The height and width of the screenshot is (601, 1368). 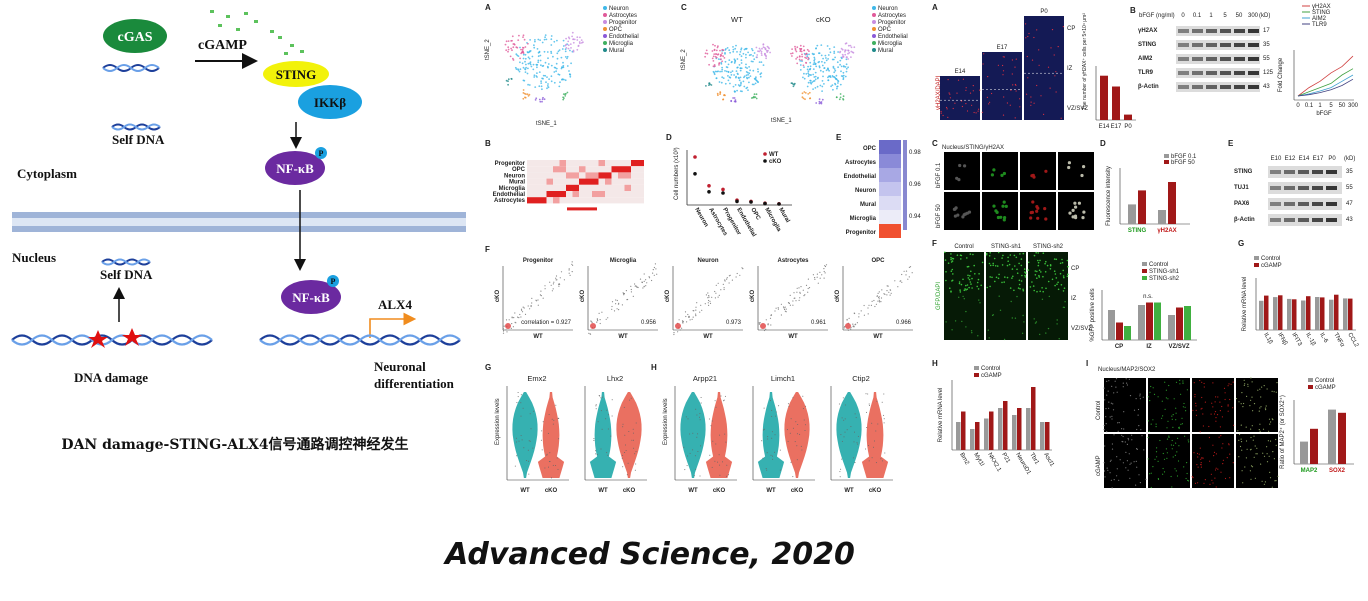 What do you see at coordinates (1231, 143) in the screenshot?
I see `r-e-label: E` at bounding box center [1231, 143].